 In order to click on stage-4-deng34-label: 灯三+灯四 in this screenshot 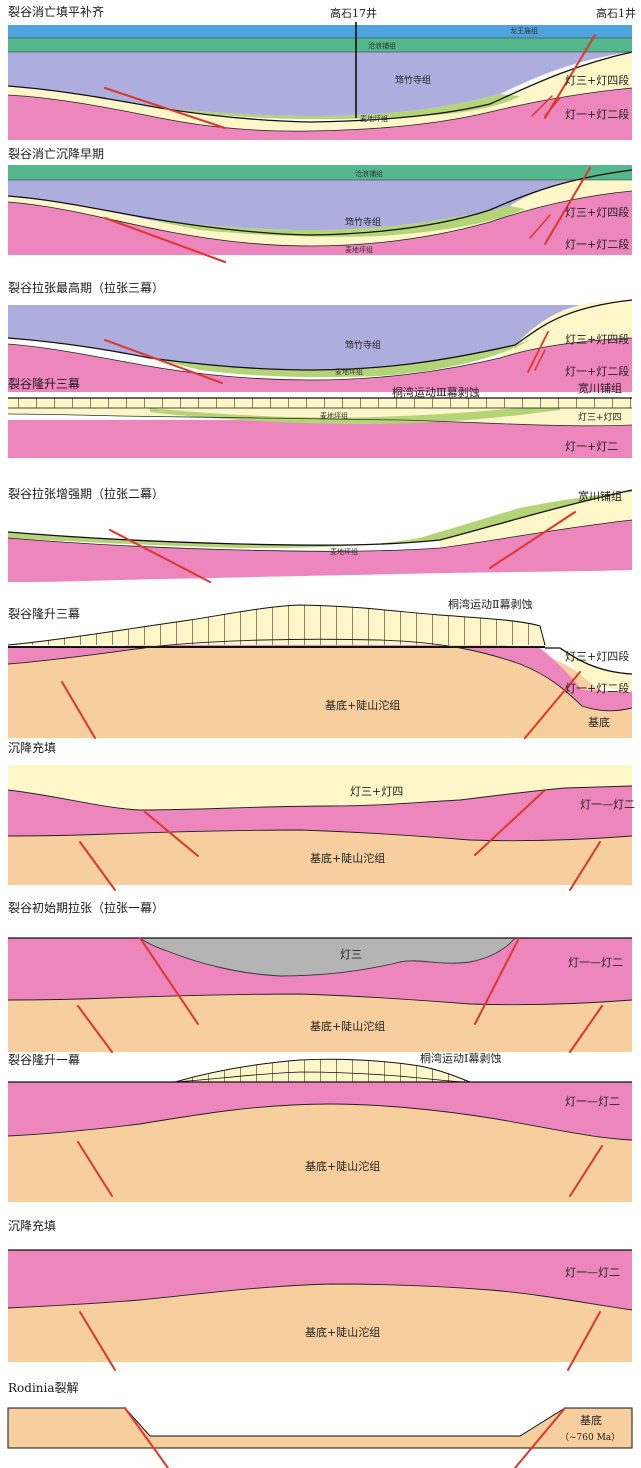, I will do `click(600, 417)`.